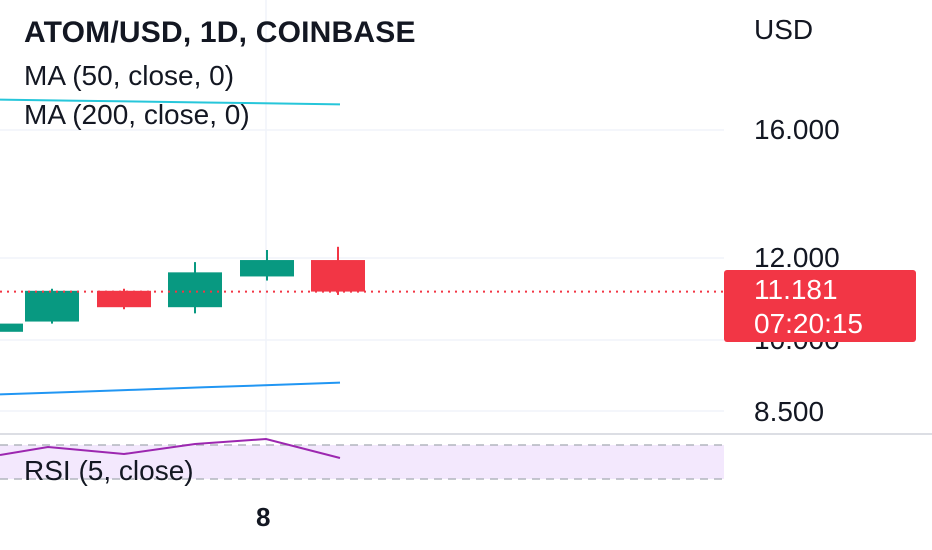 This screenshot has height=550, width=932. What do you see at coordinates (796, 289) in the screenshot?
I see `last-price-value: 11.181` at bounding box center [796, 289].